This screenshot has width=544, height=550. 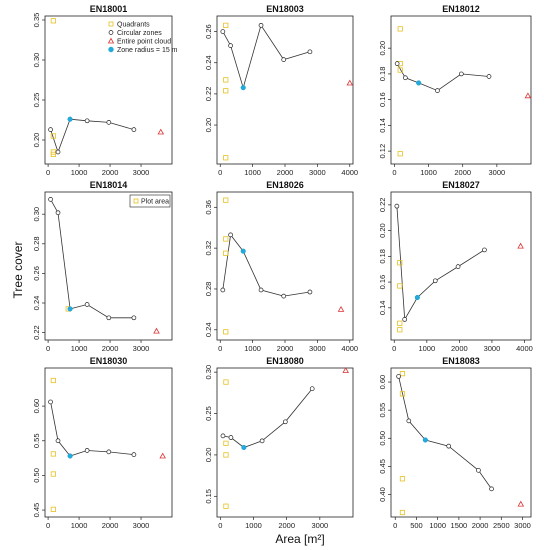 I want to click on y-tick-label: 0.18, so click(x=382, y=256).